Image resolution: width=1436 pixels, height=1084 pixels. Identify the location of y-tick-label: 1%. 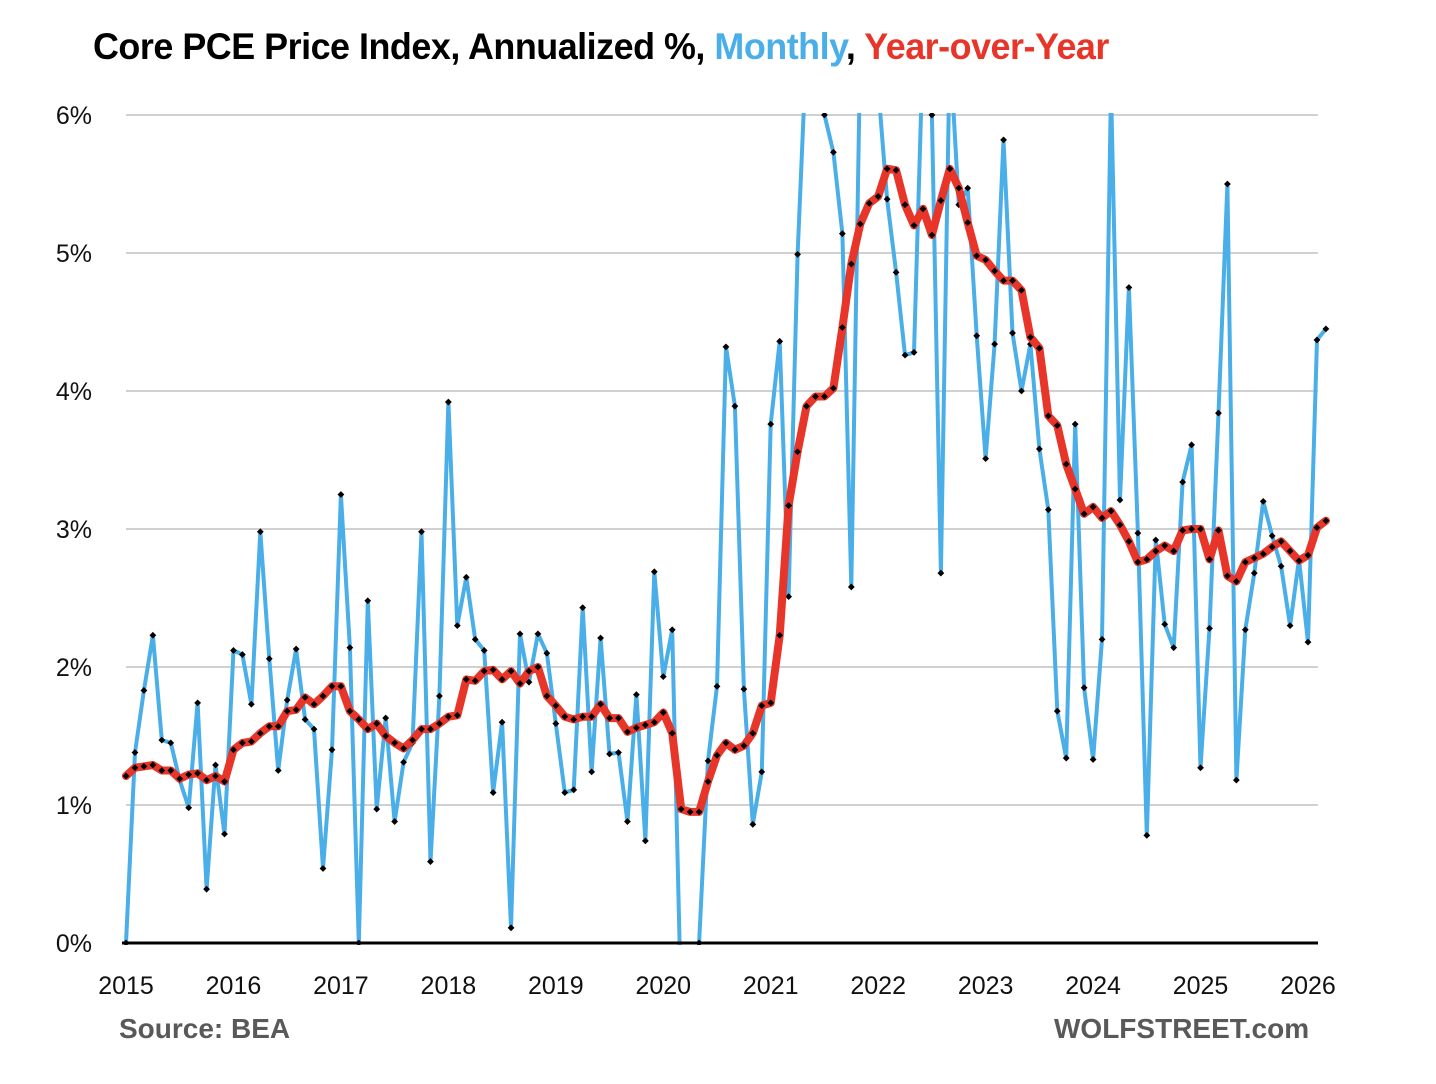
(74, 806).